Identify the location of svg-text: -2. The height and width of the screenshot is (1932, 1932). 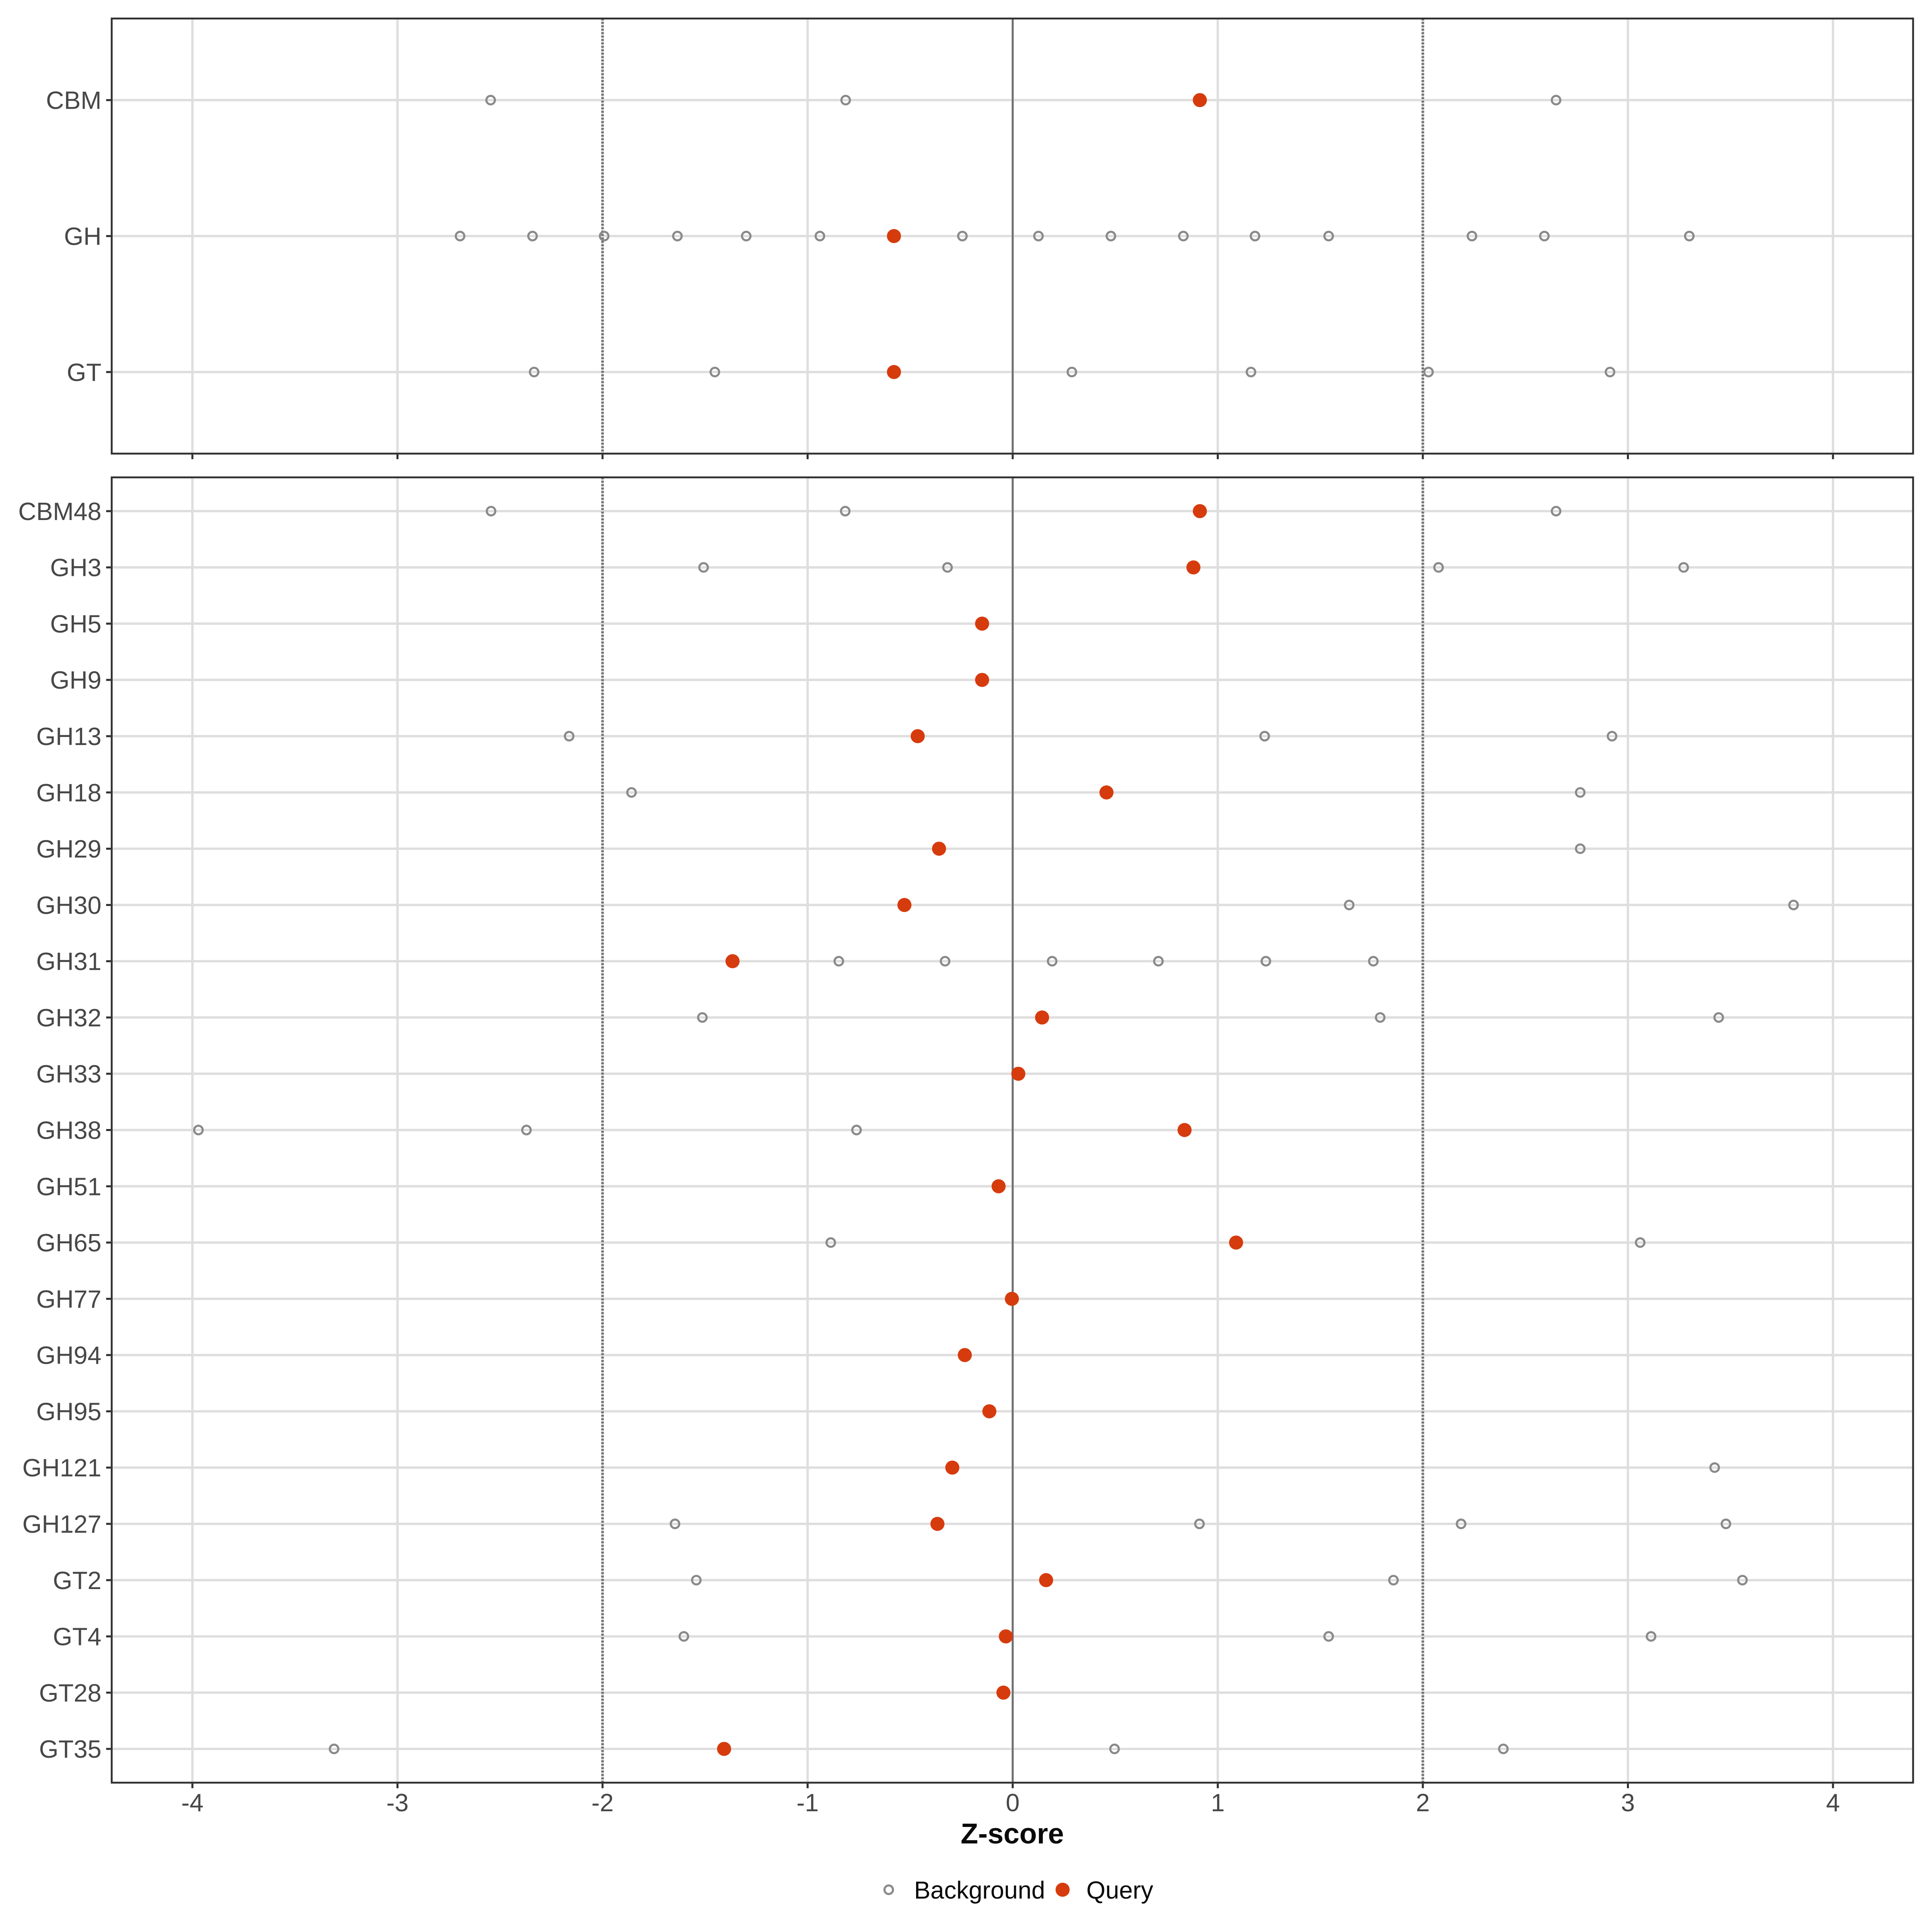
(602, 1803).